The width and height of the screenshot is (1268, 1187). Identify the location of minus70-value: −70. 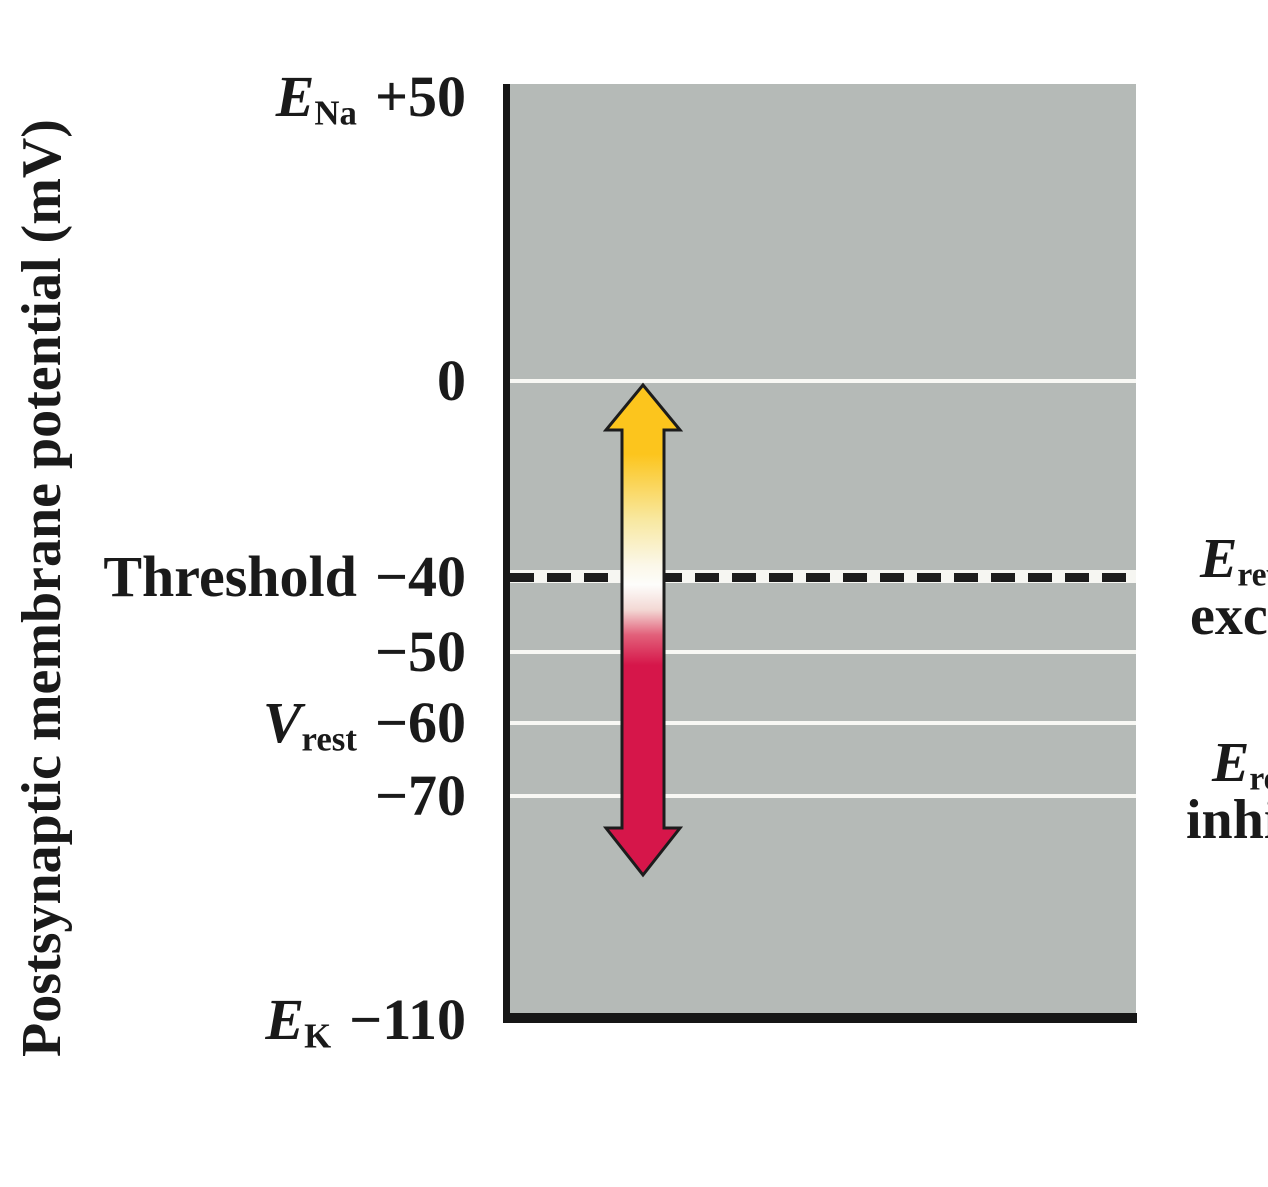
(420, 795).